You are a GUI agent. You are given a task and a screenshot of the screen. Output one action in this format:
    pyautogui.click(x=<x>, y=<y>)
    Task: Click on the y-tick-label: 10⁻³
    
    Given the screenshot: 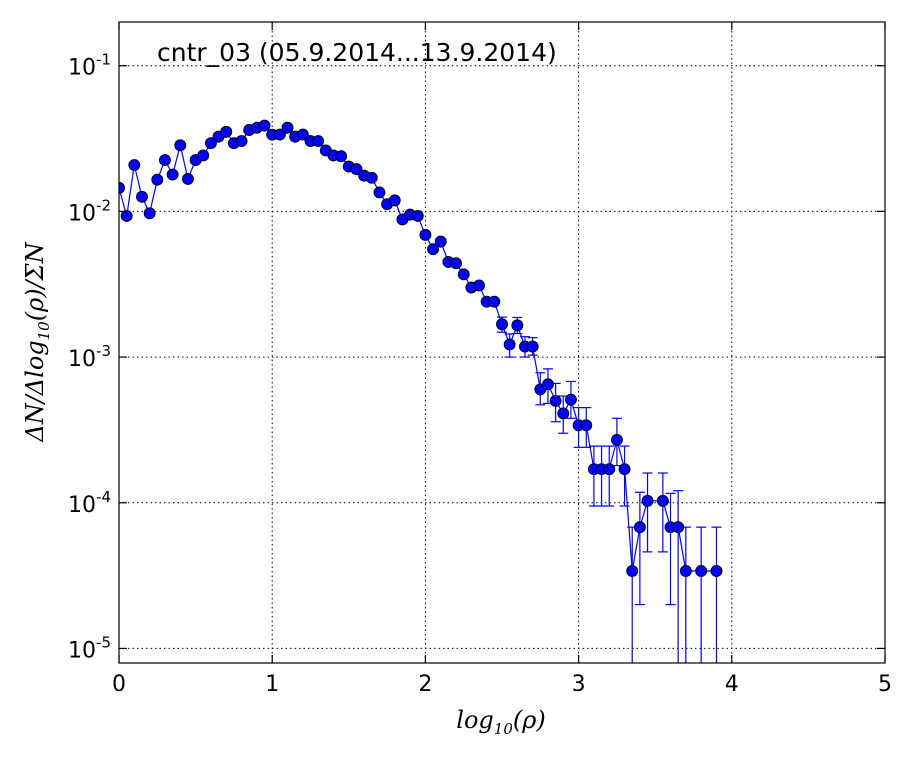 What is the action you would take?
    pyautogui.click(x=89, y=357)
    